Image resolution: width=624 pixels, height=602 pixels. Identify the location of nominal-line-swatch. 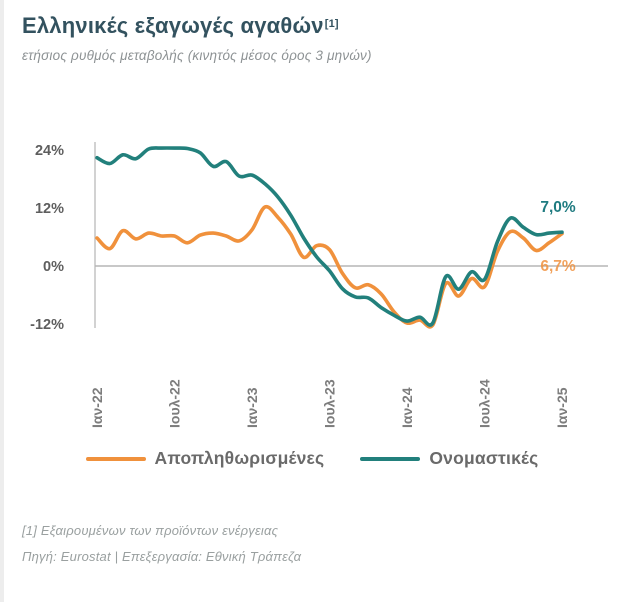
(390, 458).